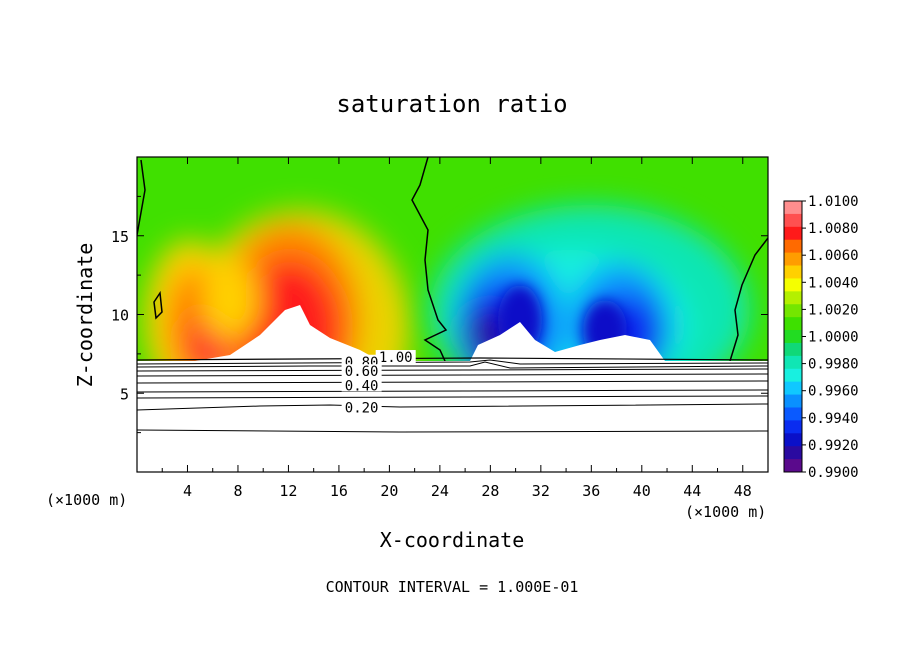 The height and width of the screenshot is (654, 904). I want to click on x-unit-label: (×1000 m), so click(725, 512).